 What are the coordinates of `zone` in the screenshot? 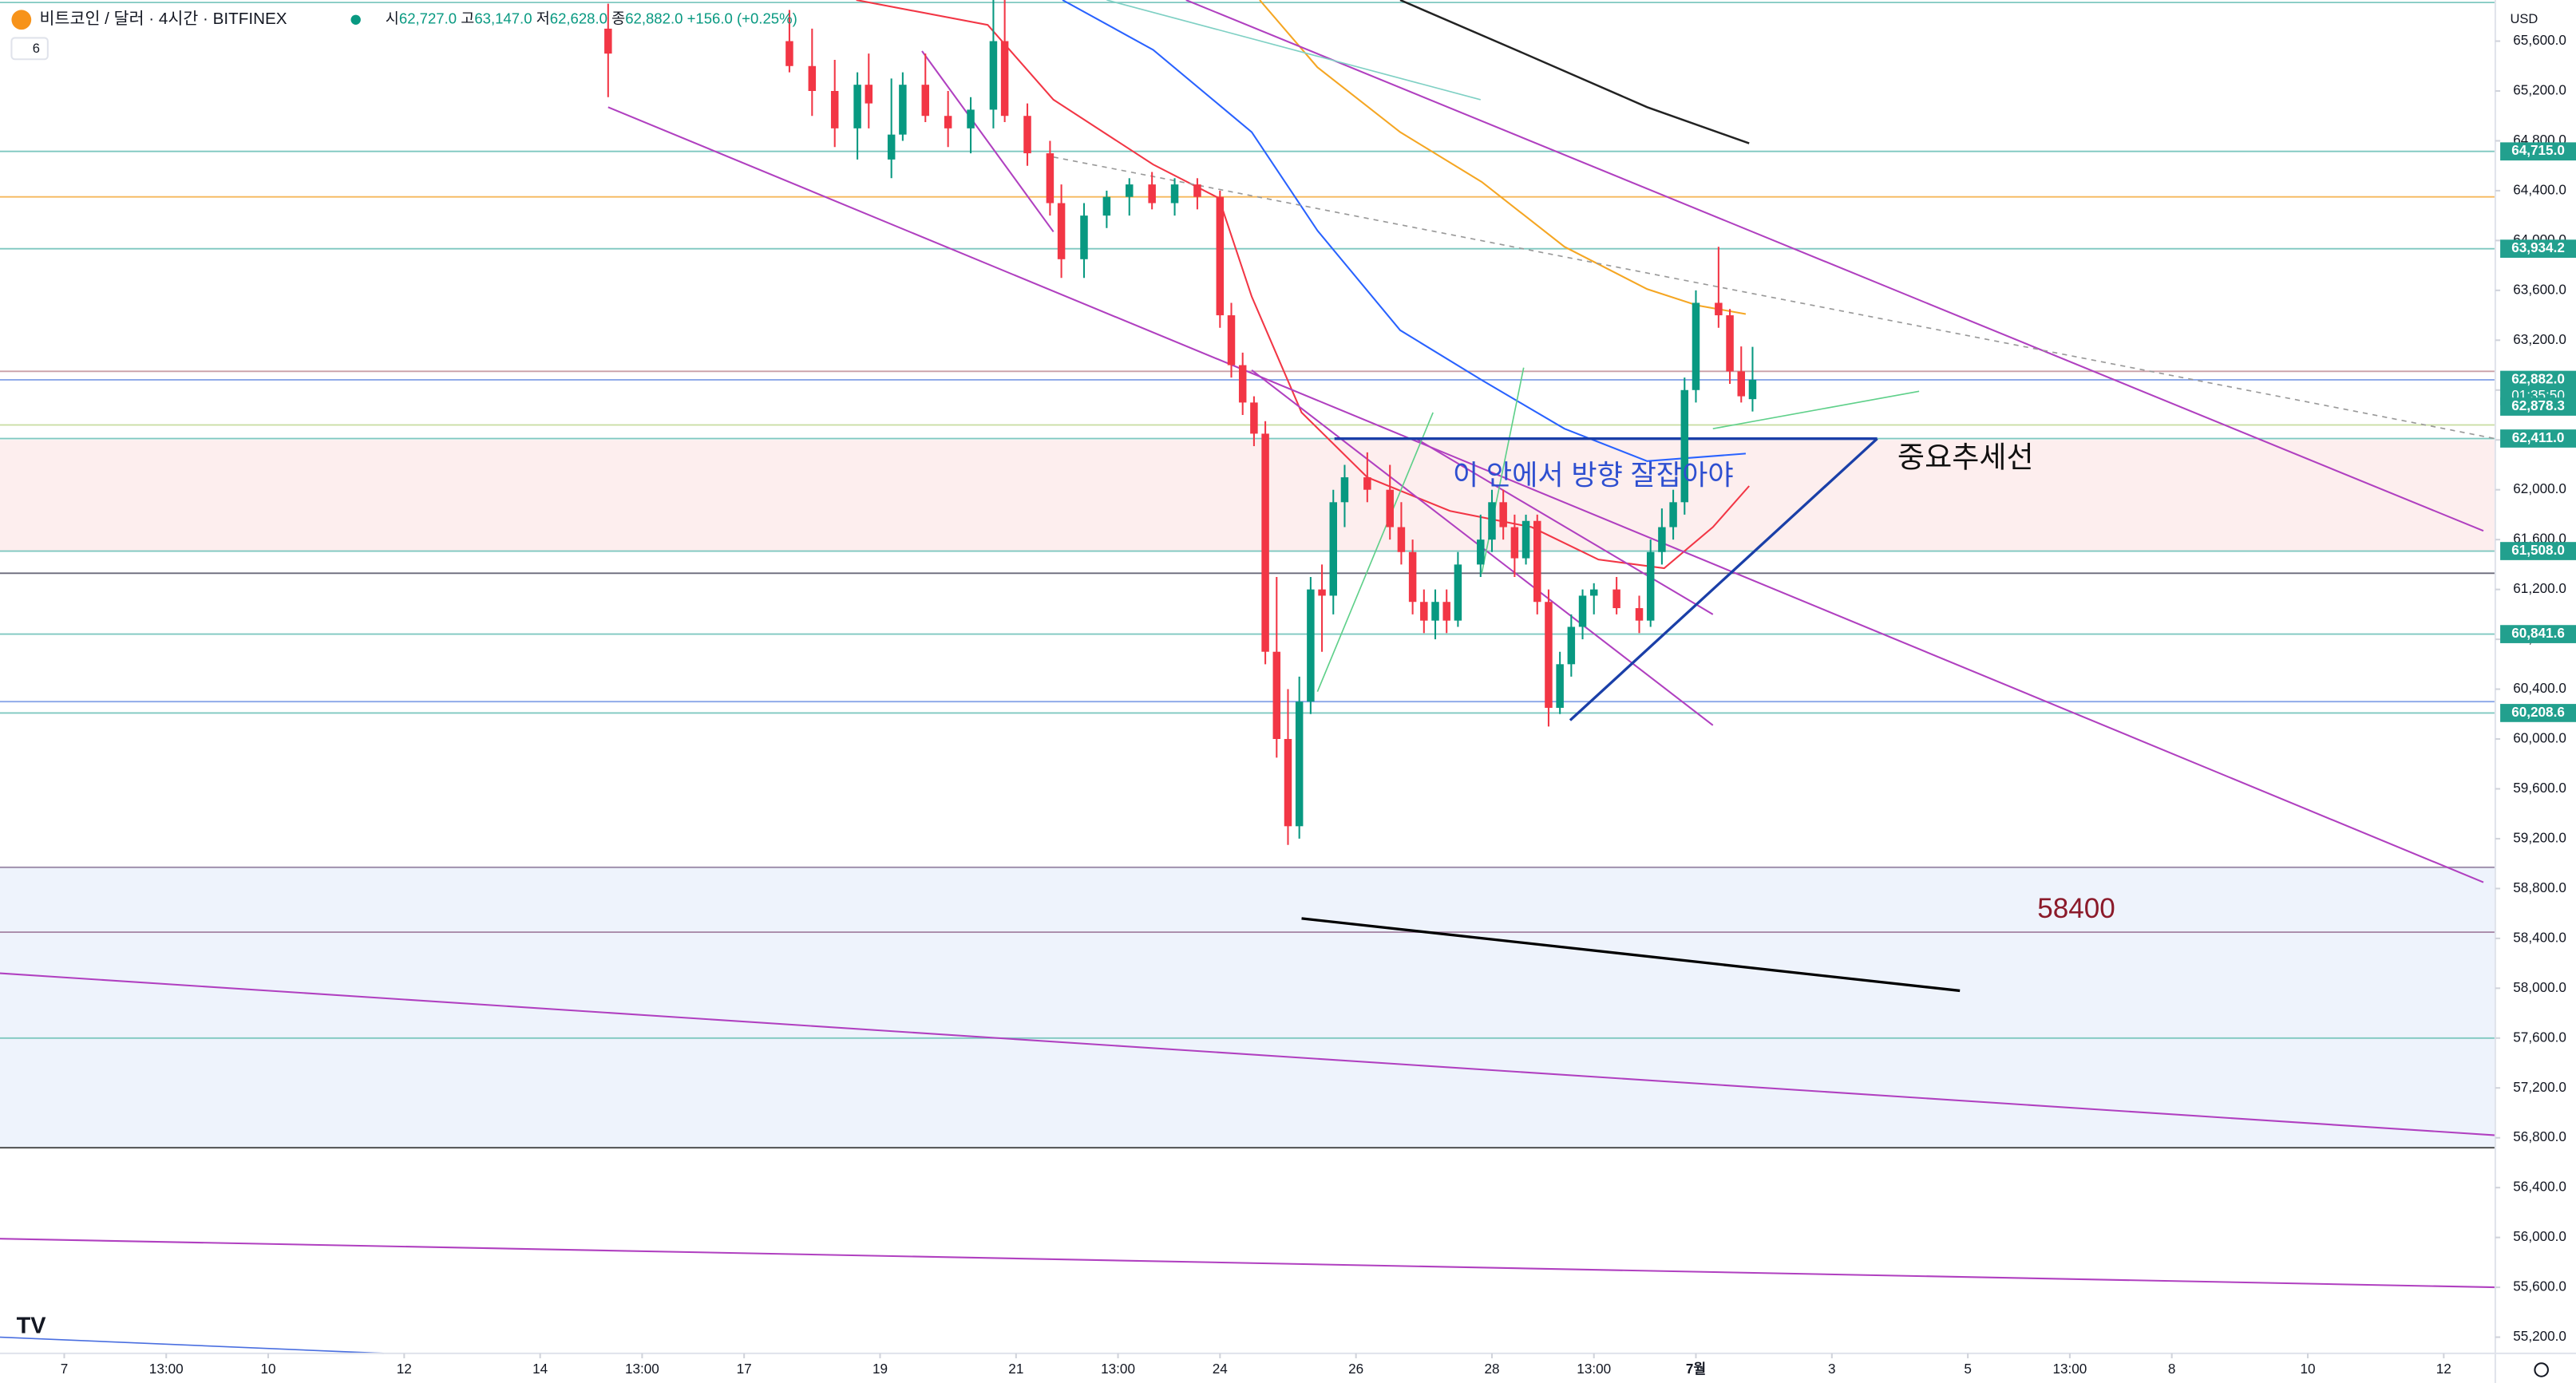 It's located at (1247, 495).